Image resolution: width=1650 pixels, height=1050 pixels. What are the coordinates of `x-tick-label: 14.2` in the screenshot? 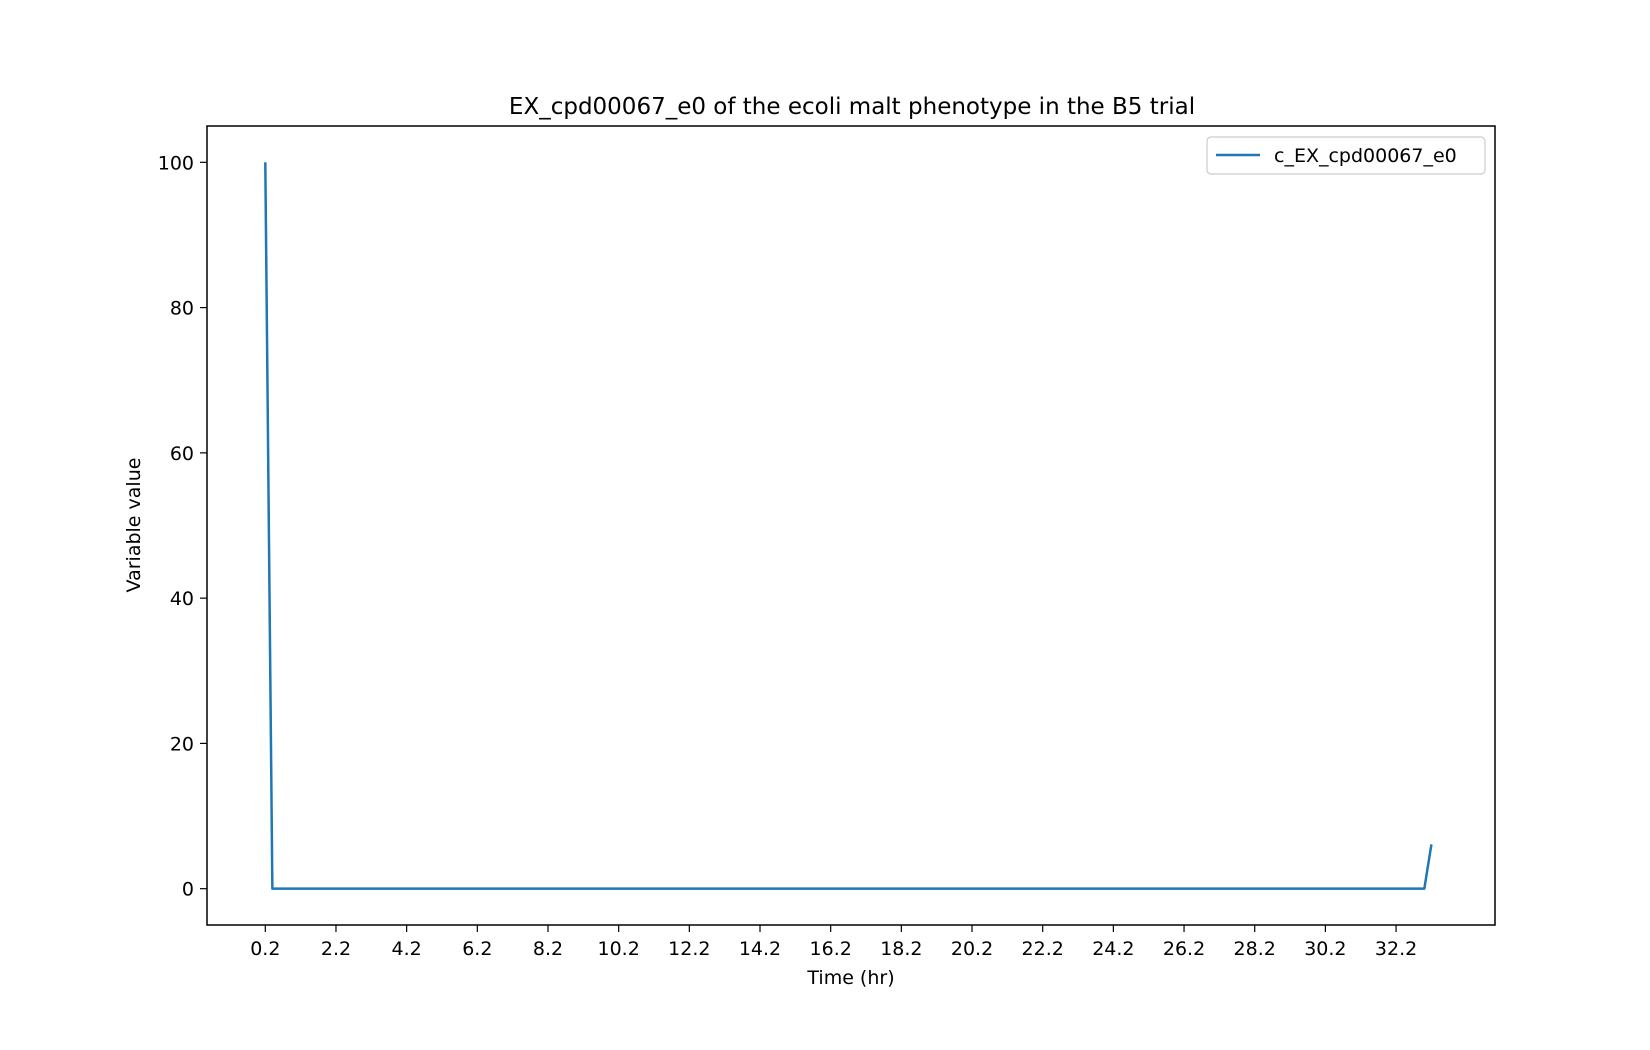 It's located at (760, 949).